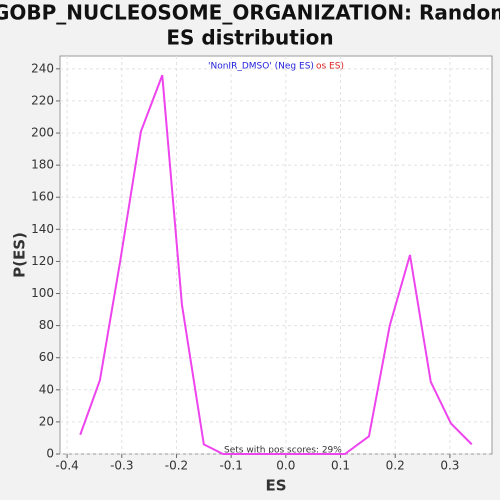 Image resolution: width=500 pixels, height=500 pixels. Describe the element at coordinates (121, 466) in the screenshot. I see `x-tick-label: -0.3` at that location.